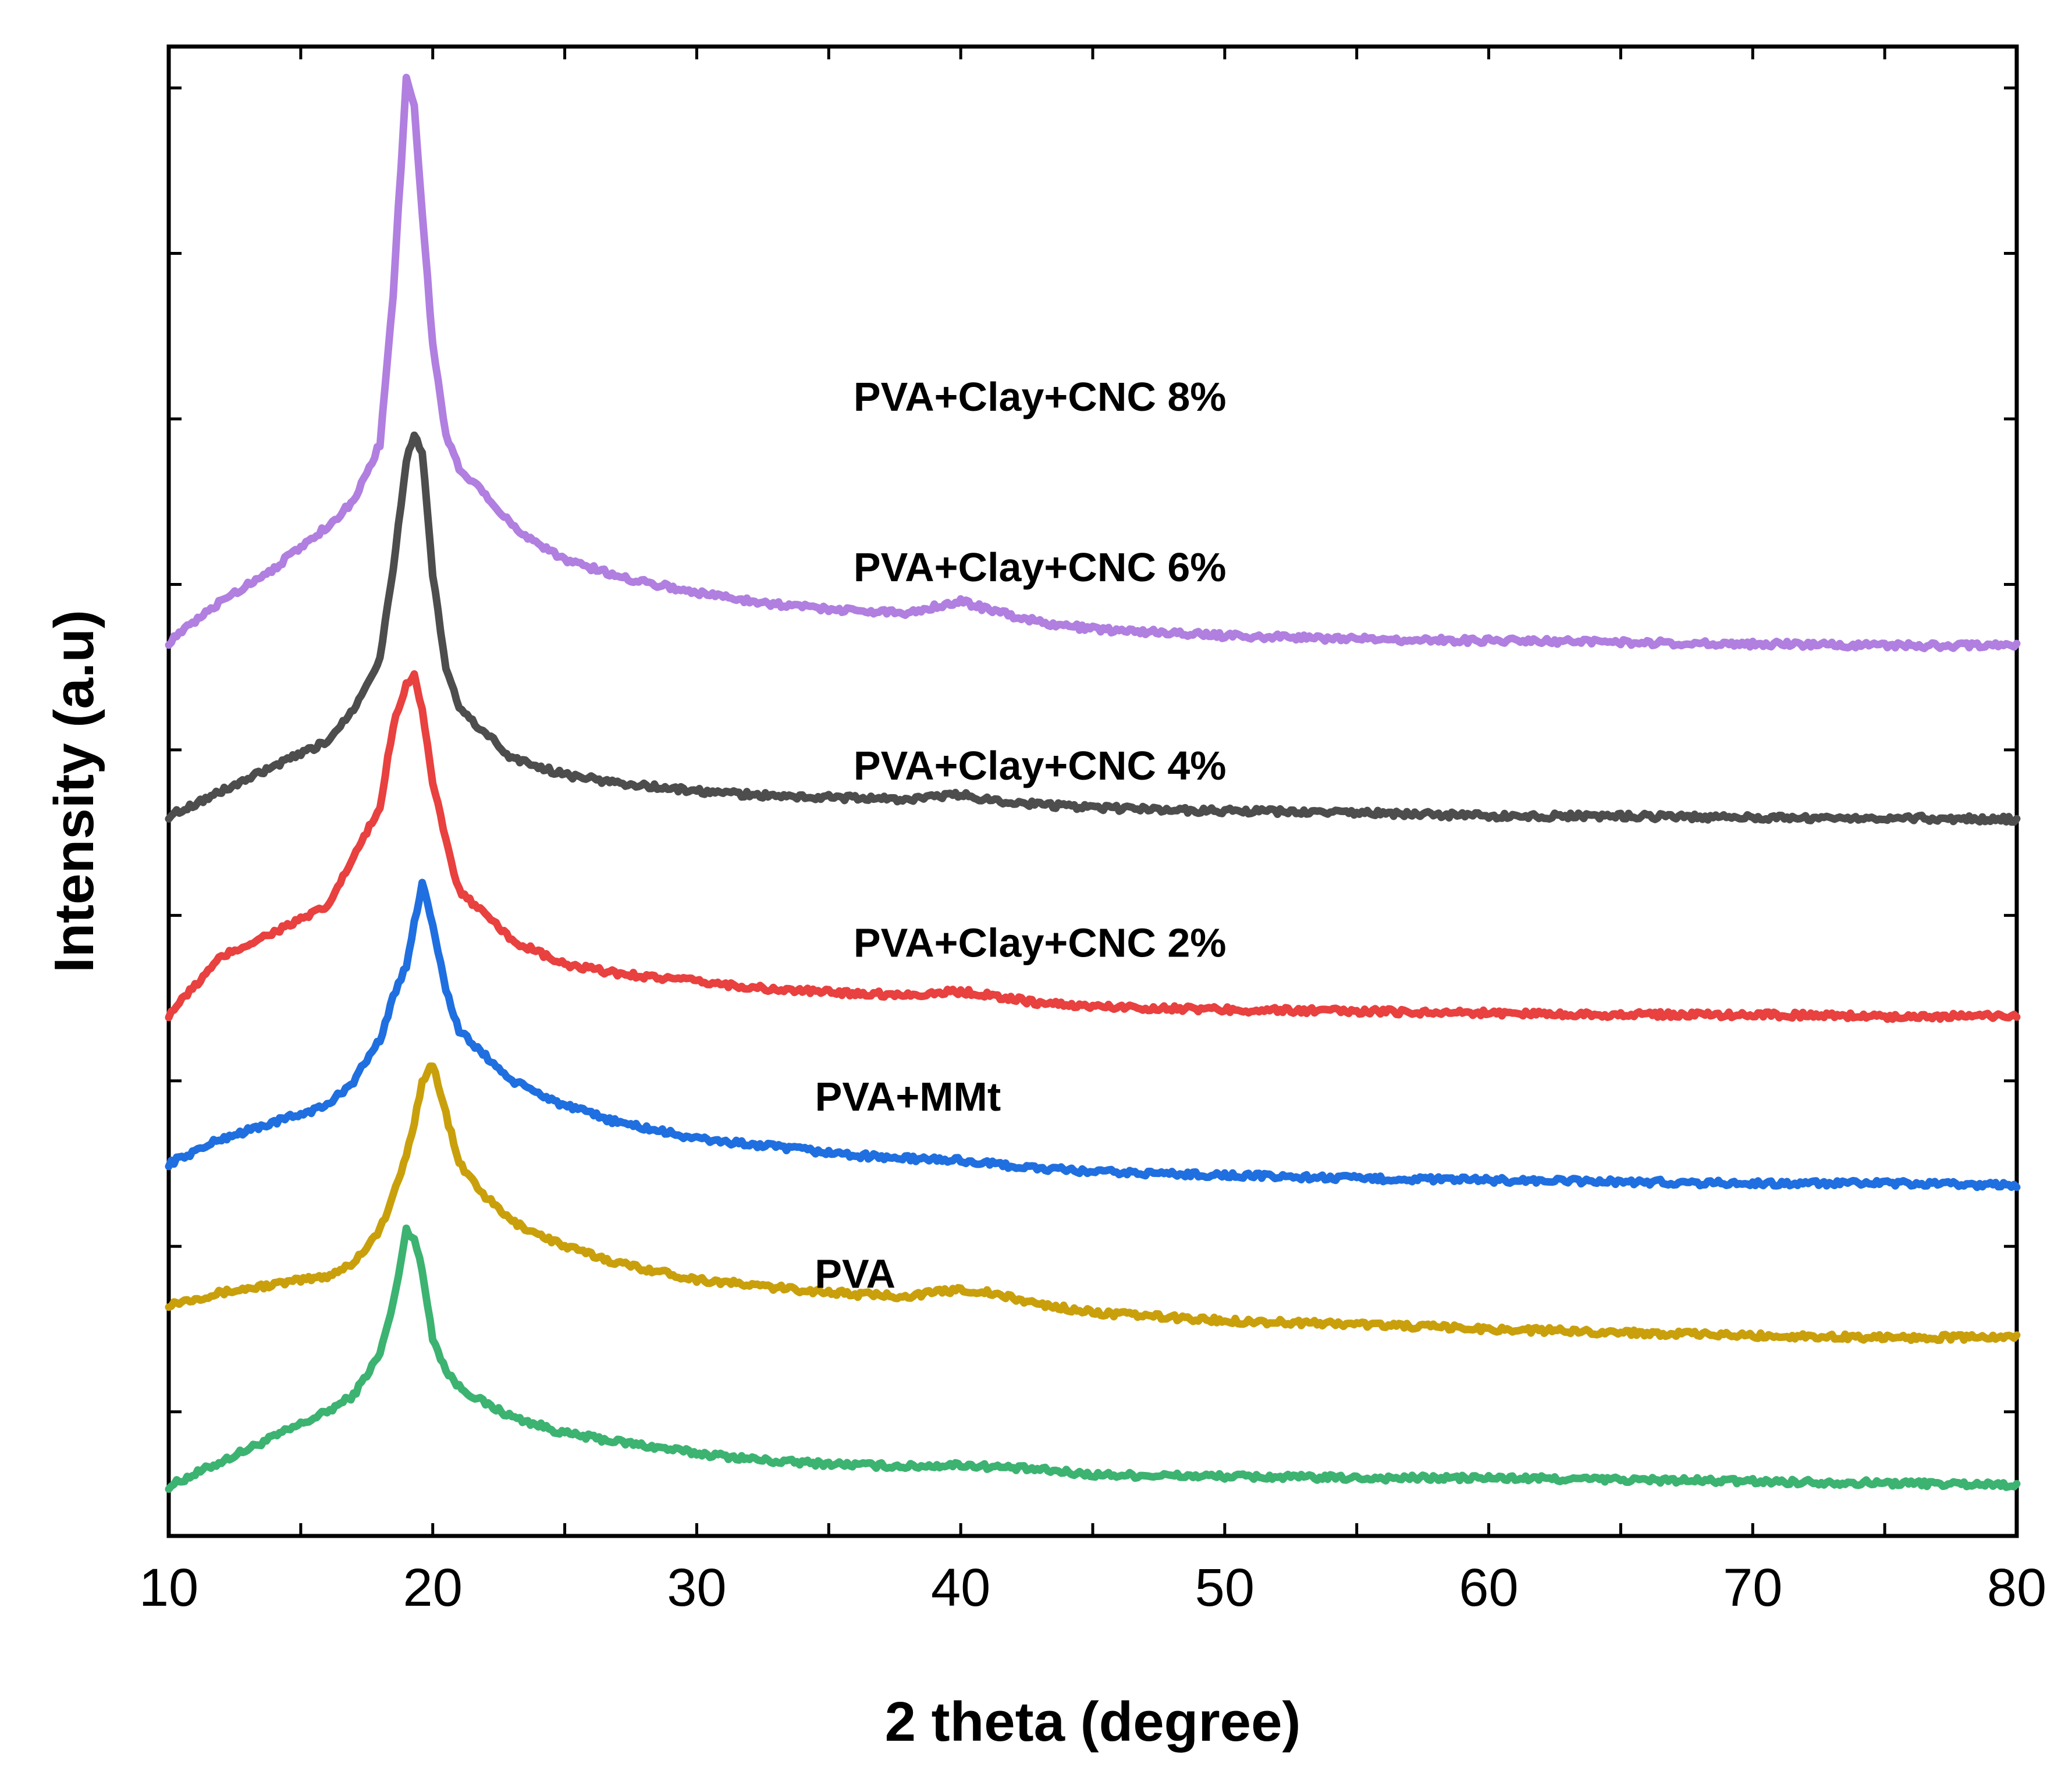 The image size is (2072, 1771). I want to click on series-line-pva-mmt, so click(1093, 1203).